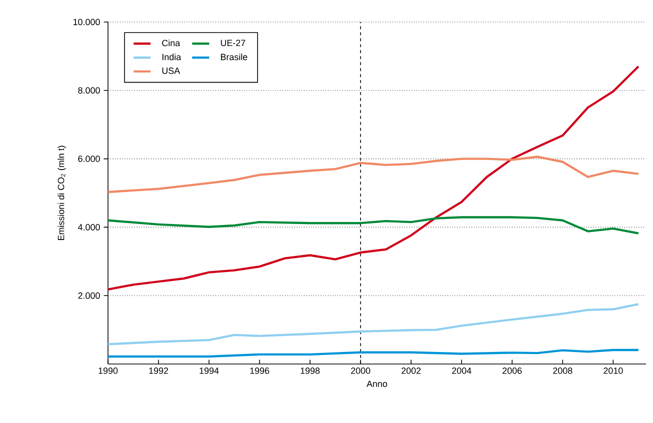 The width and height of the screenshot is (653, 423). Describe the element at coordinates (89, 159) in the screenshot. I see `y-tick-label: 6.000` at that location.